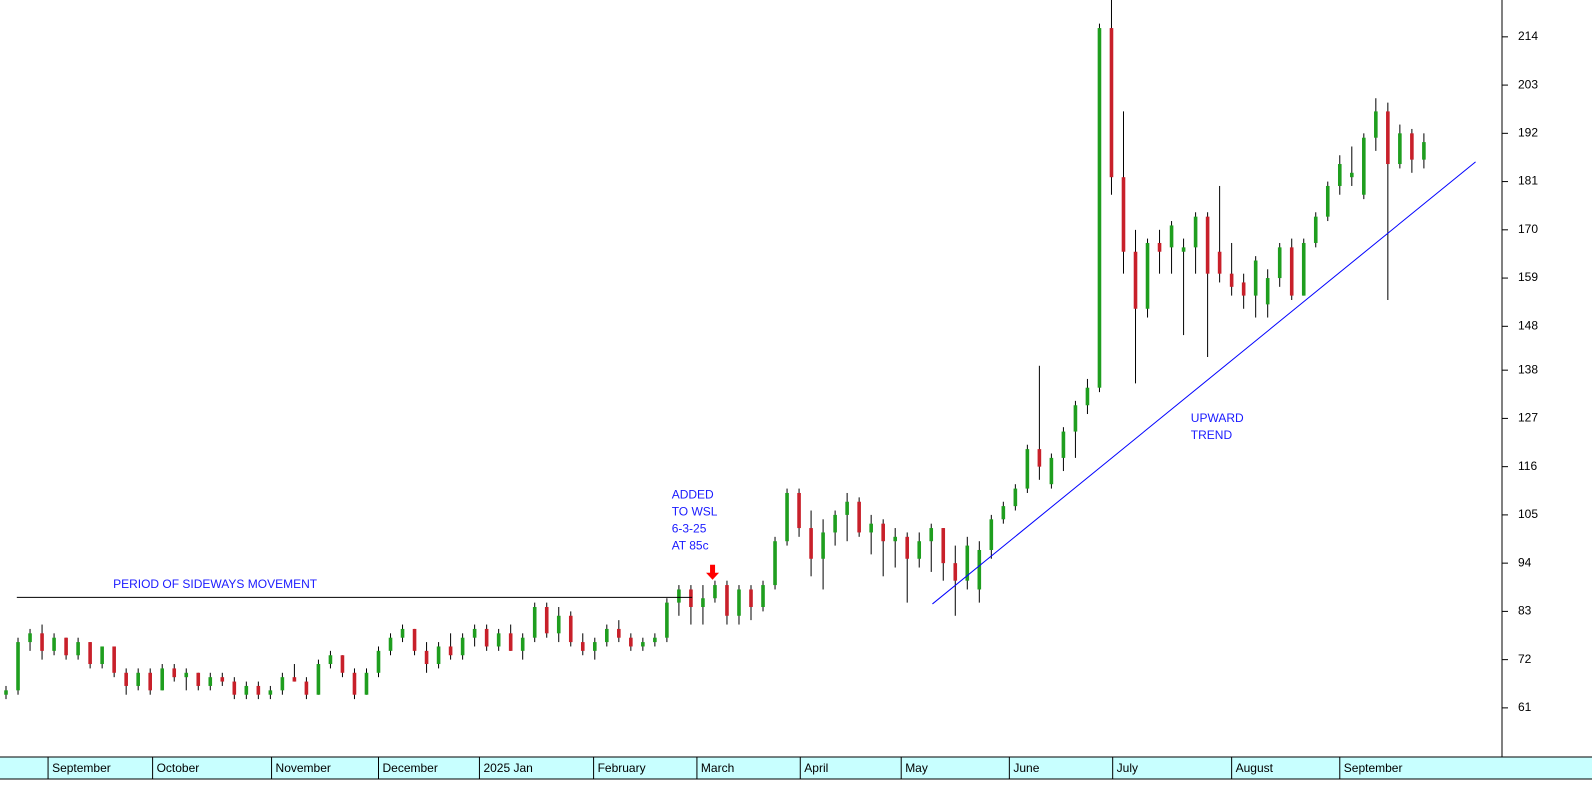 The width and height of the screenshot is (1592, 790). Describe the element at coordinates (1527, 466) in the screenshot. I see `y-tick-label: 116` at that location.